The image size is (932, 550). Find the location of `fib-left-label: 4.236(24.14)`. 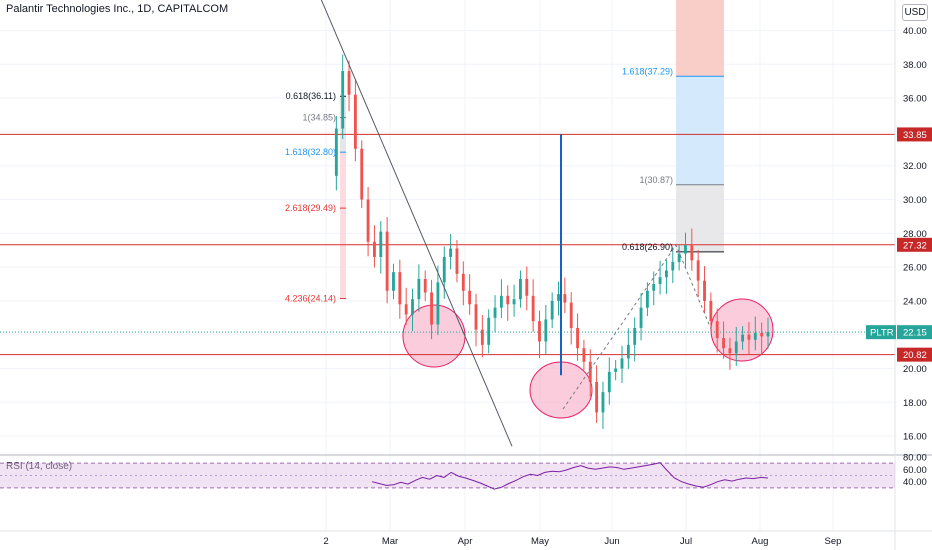

fib-left-label: 4.236(24.14) is located at coordinates (310, 299).